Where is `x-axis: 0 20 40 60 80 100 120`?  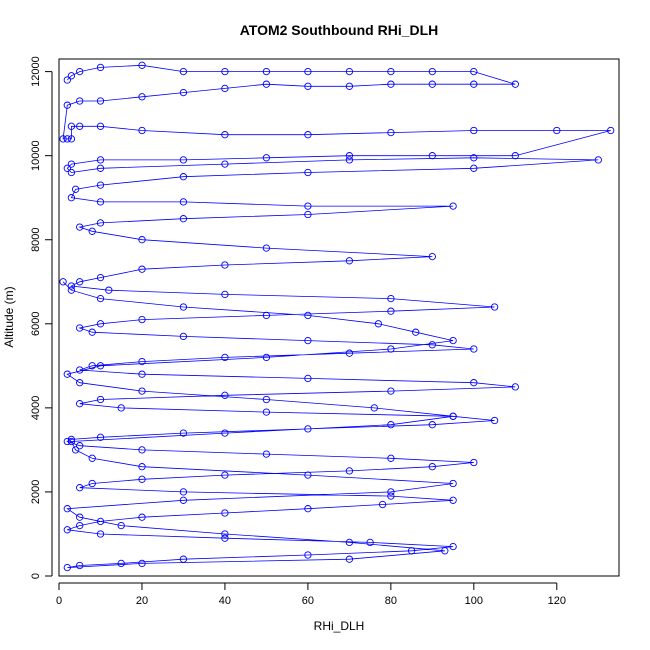
x-axis: 0 20 40 60 80 100 120 is located at coordinates (311, 594).